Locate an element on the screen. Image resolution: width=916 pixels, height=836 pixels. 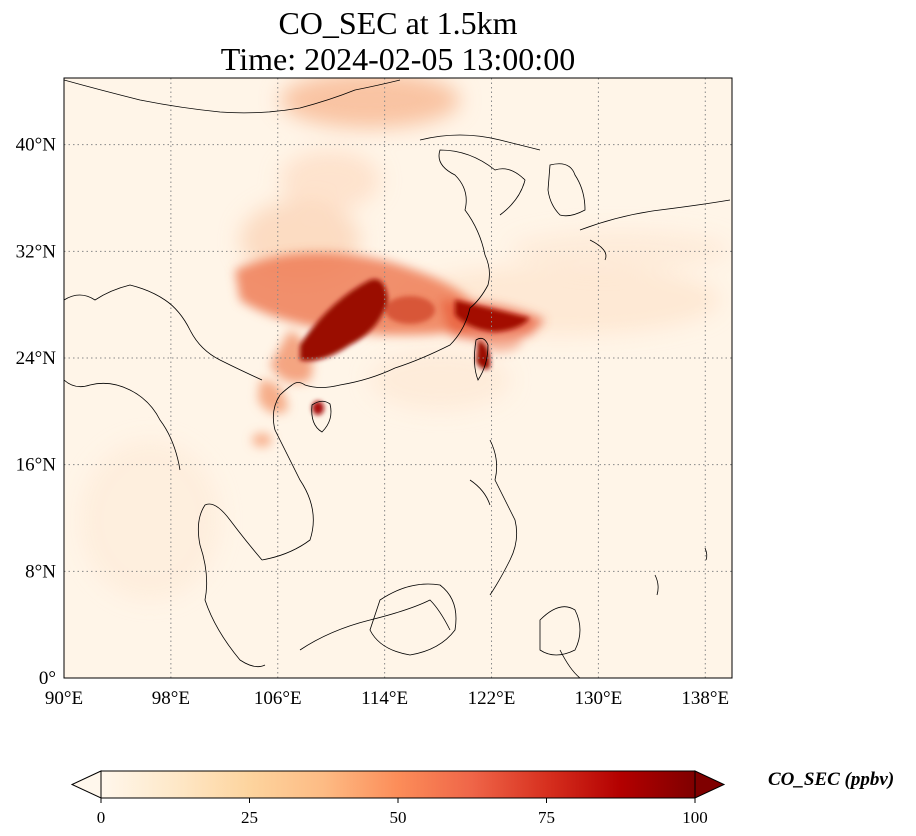
colorbar-extend-low is located at coordinates (86, 784).